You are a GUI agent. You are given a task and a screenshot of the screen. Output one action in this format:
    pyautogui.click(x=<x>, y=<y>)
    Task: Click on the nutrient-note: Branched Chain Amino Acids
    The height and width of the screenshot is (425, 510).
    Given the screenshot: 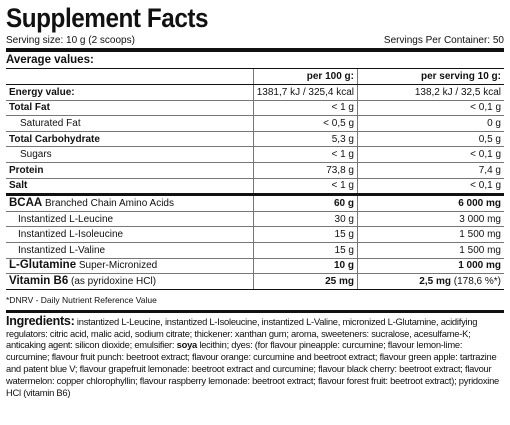 What is the action you would take?
    pyautogui.click(x=109, y=203)
    